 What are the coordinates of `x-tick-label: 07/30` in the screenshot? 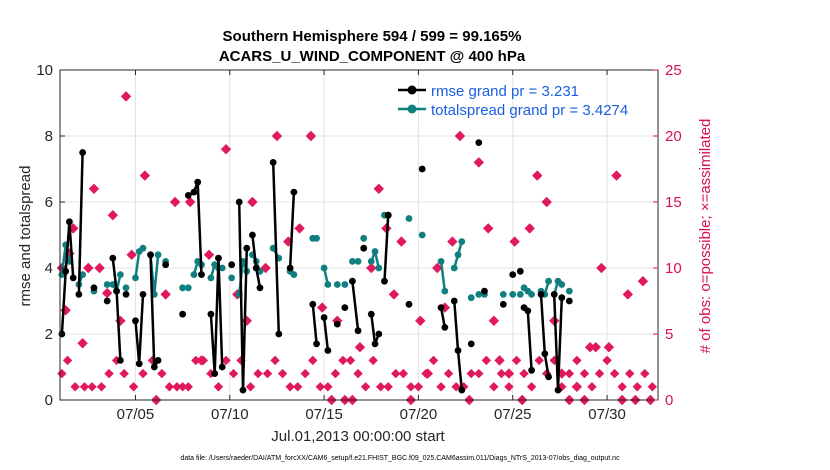 It's located at (607, 414).